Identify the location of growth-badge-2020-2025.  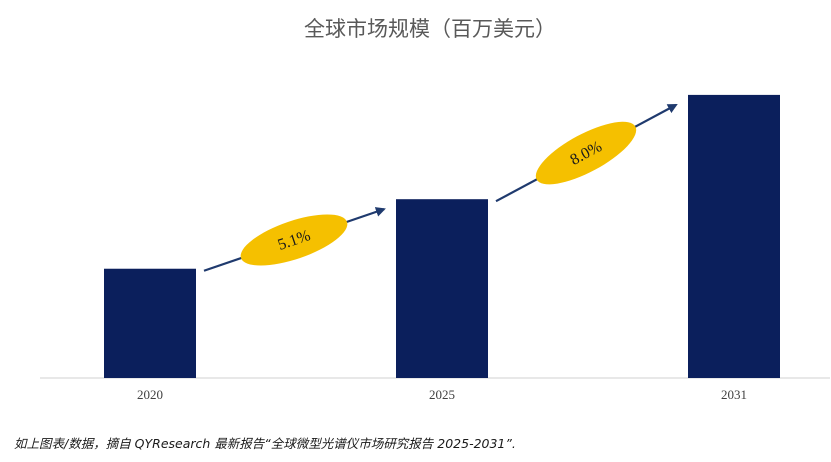
(294, 240).